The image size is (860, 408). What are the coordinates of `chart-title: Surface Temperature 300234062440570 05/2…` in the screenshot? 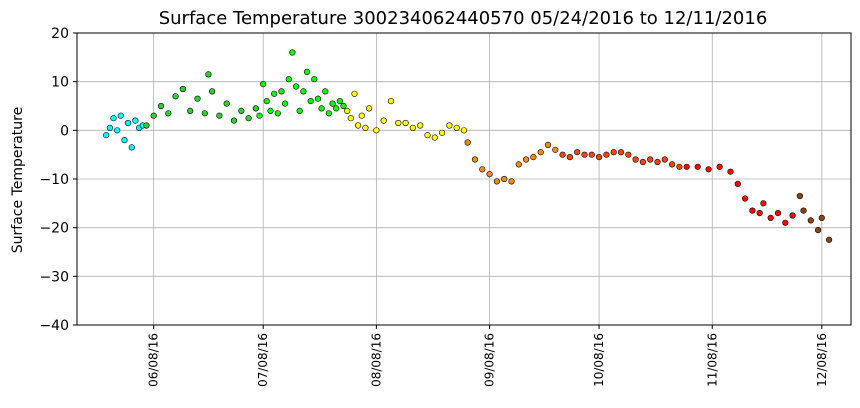 It's located at (463, 18).